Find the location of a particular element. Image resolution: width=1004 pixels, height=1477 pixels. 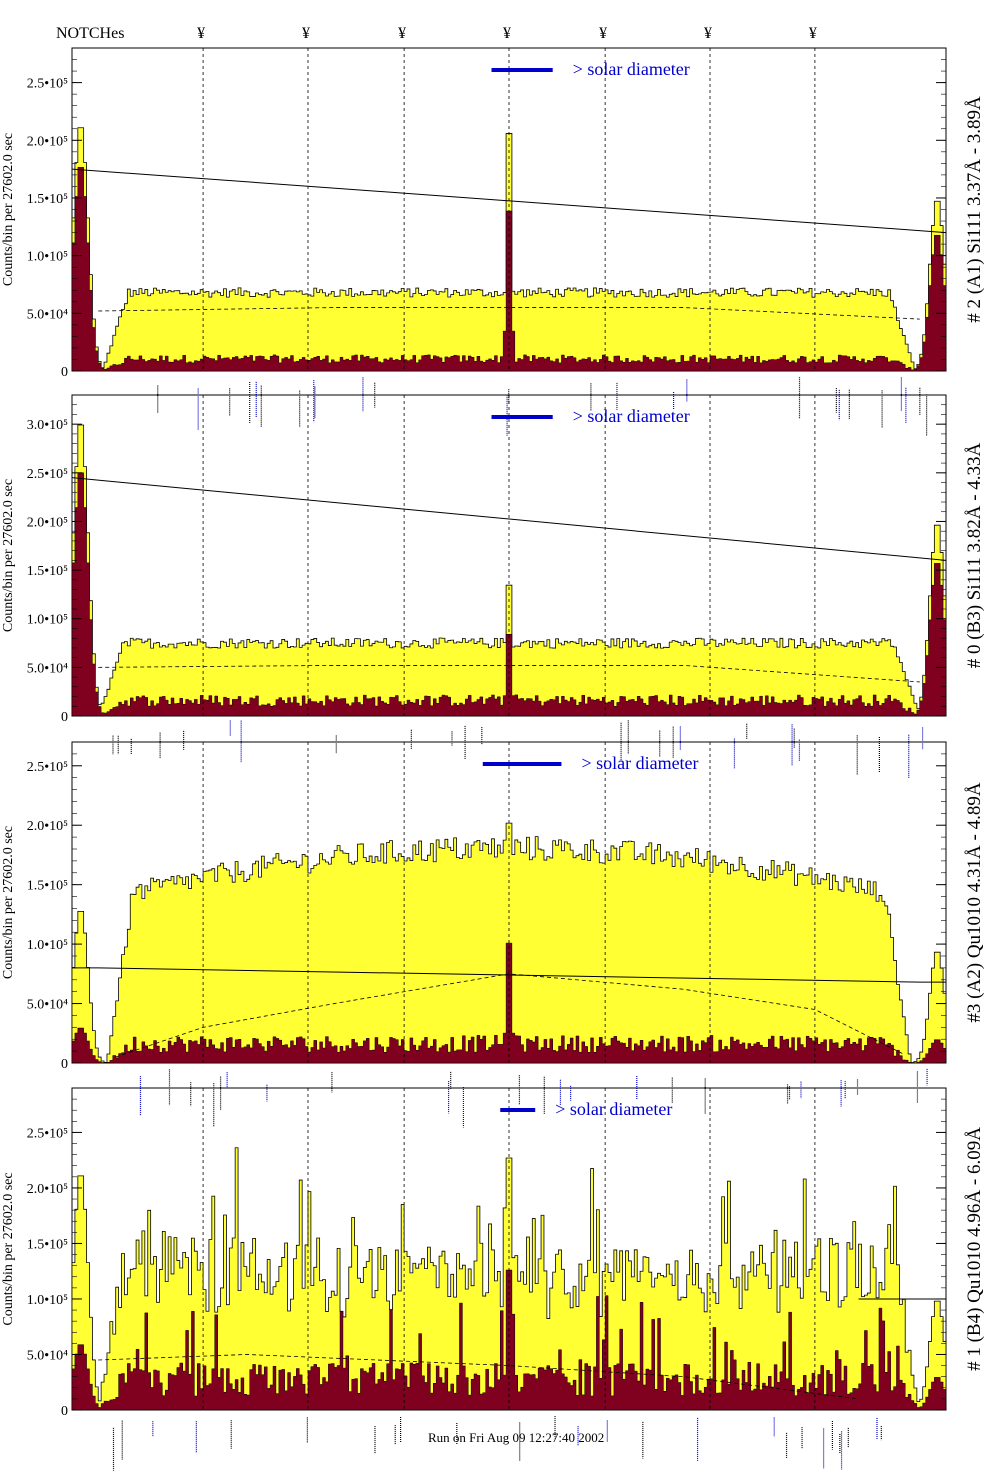

run-timestamp: Run on Fri Aug 09 12:27:40 2002 is located at coordinates (516, 1437).